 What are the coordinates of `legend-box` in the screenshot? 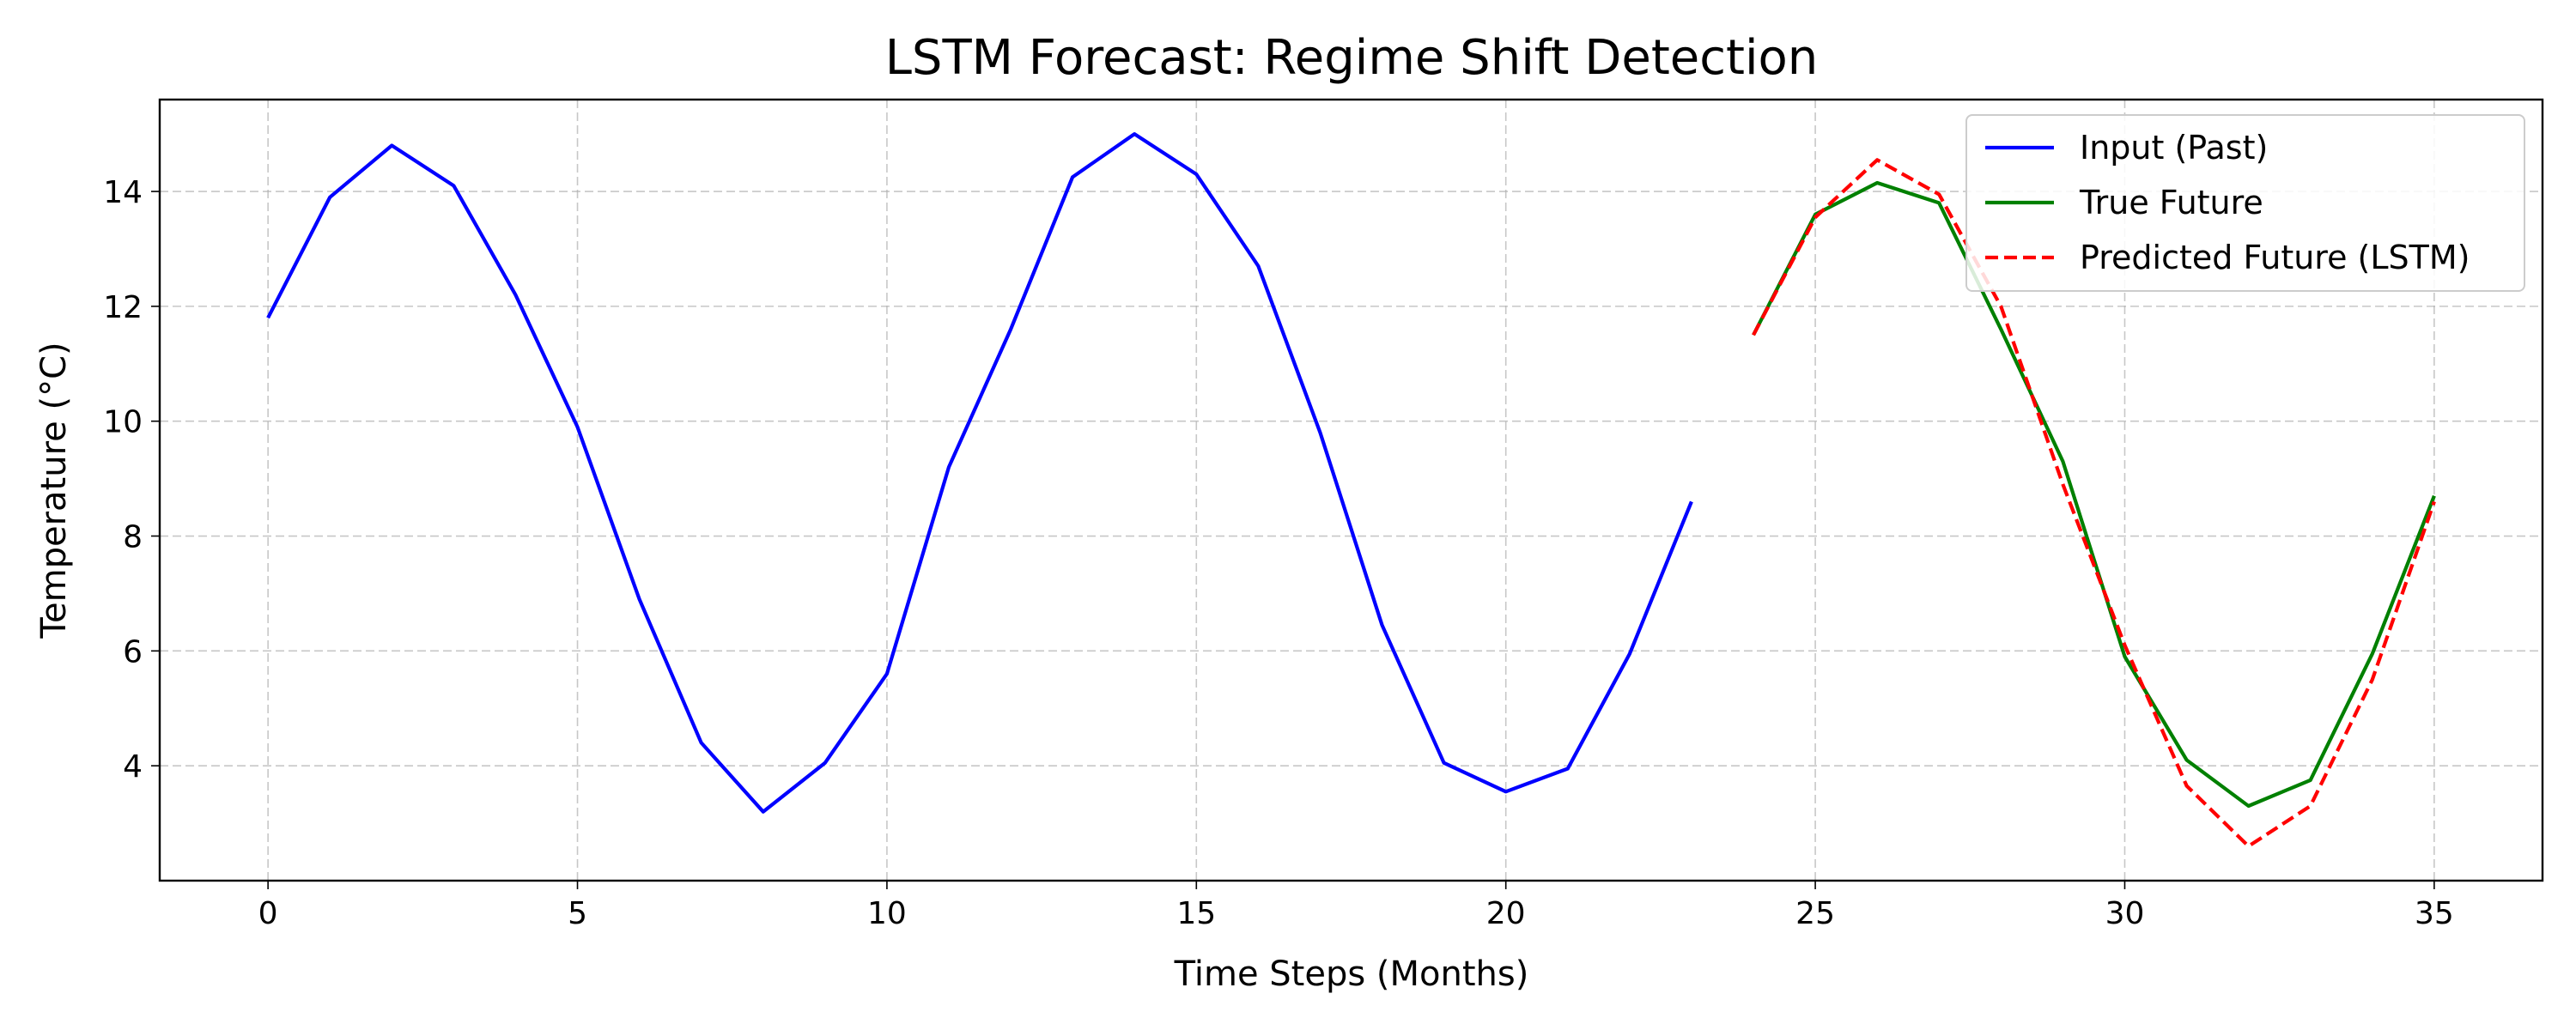 It's located at (2245, 203).